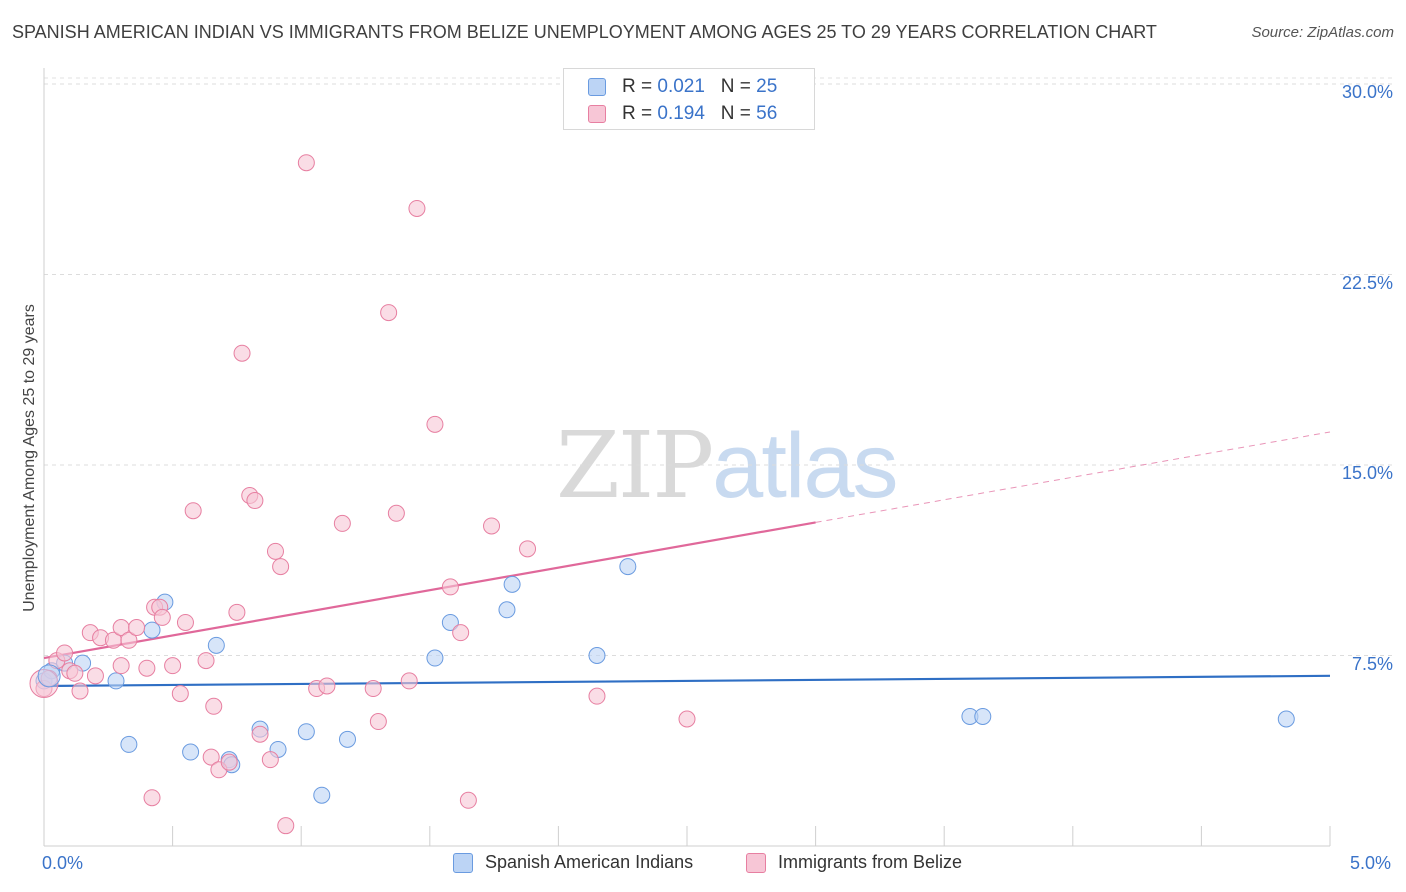 The width and height of the screenshot is (1406, 892). What do you see at coordinates (63, 863) in the screenshot?
I see `x-tick-min: 0.0%` at bounding box center [63, 863].